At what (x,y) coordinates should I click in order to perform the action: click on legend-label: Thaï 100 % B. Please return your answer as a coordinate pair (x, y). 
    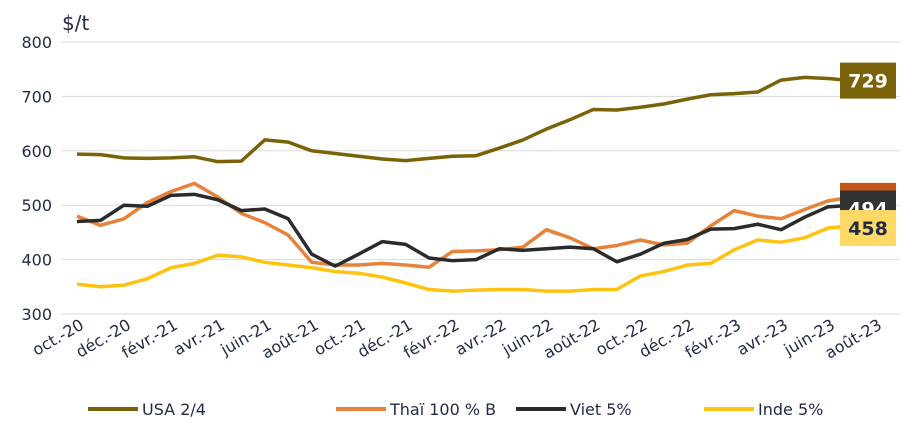
    Looking at the image, I should click on (442, 409).